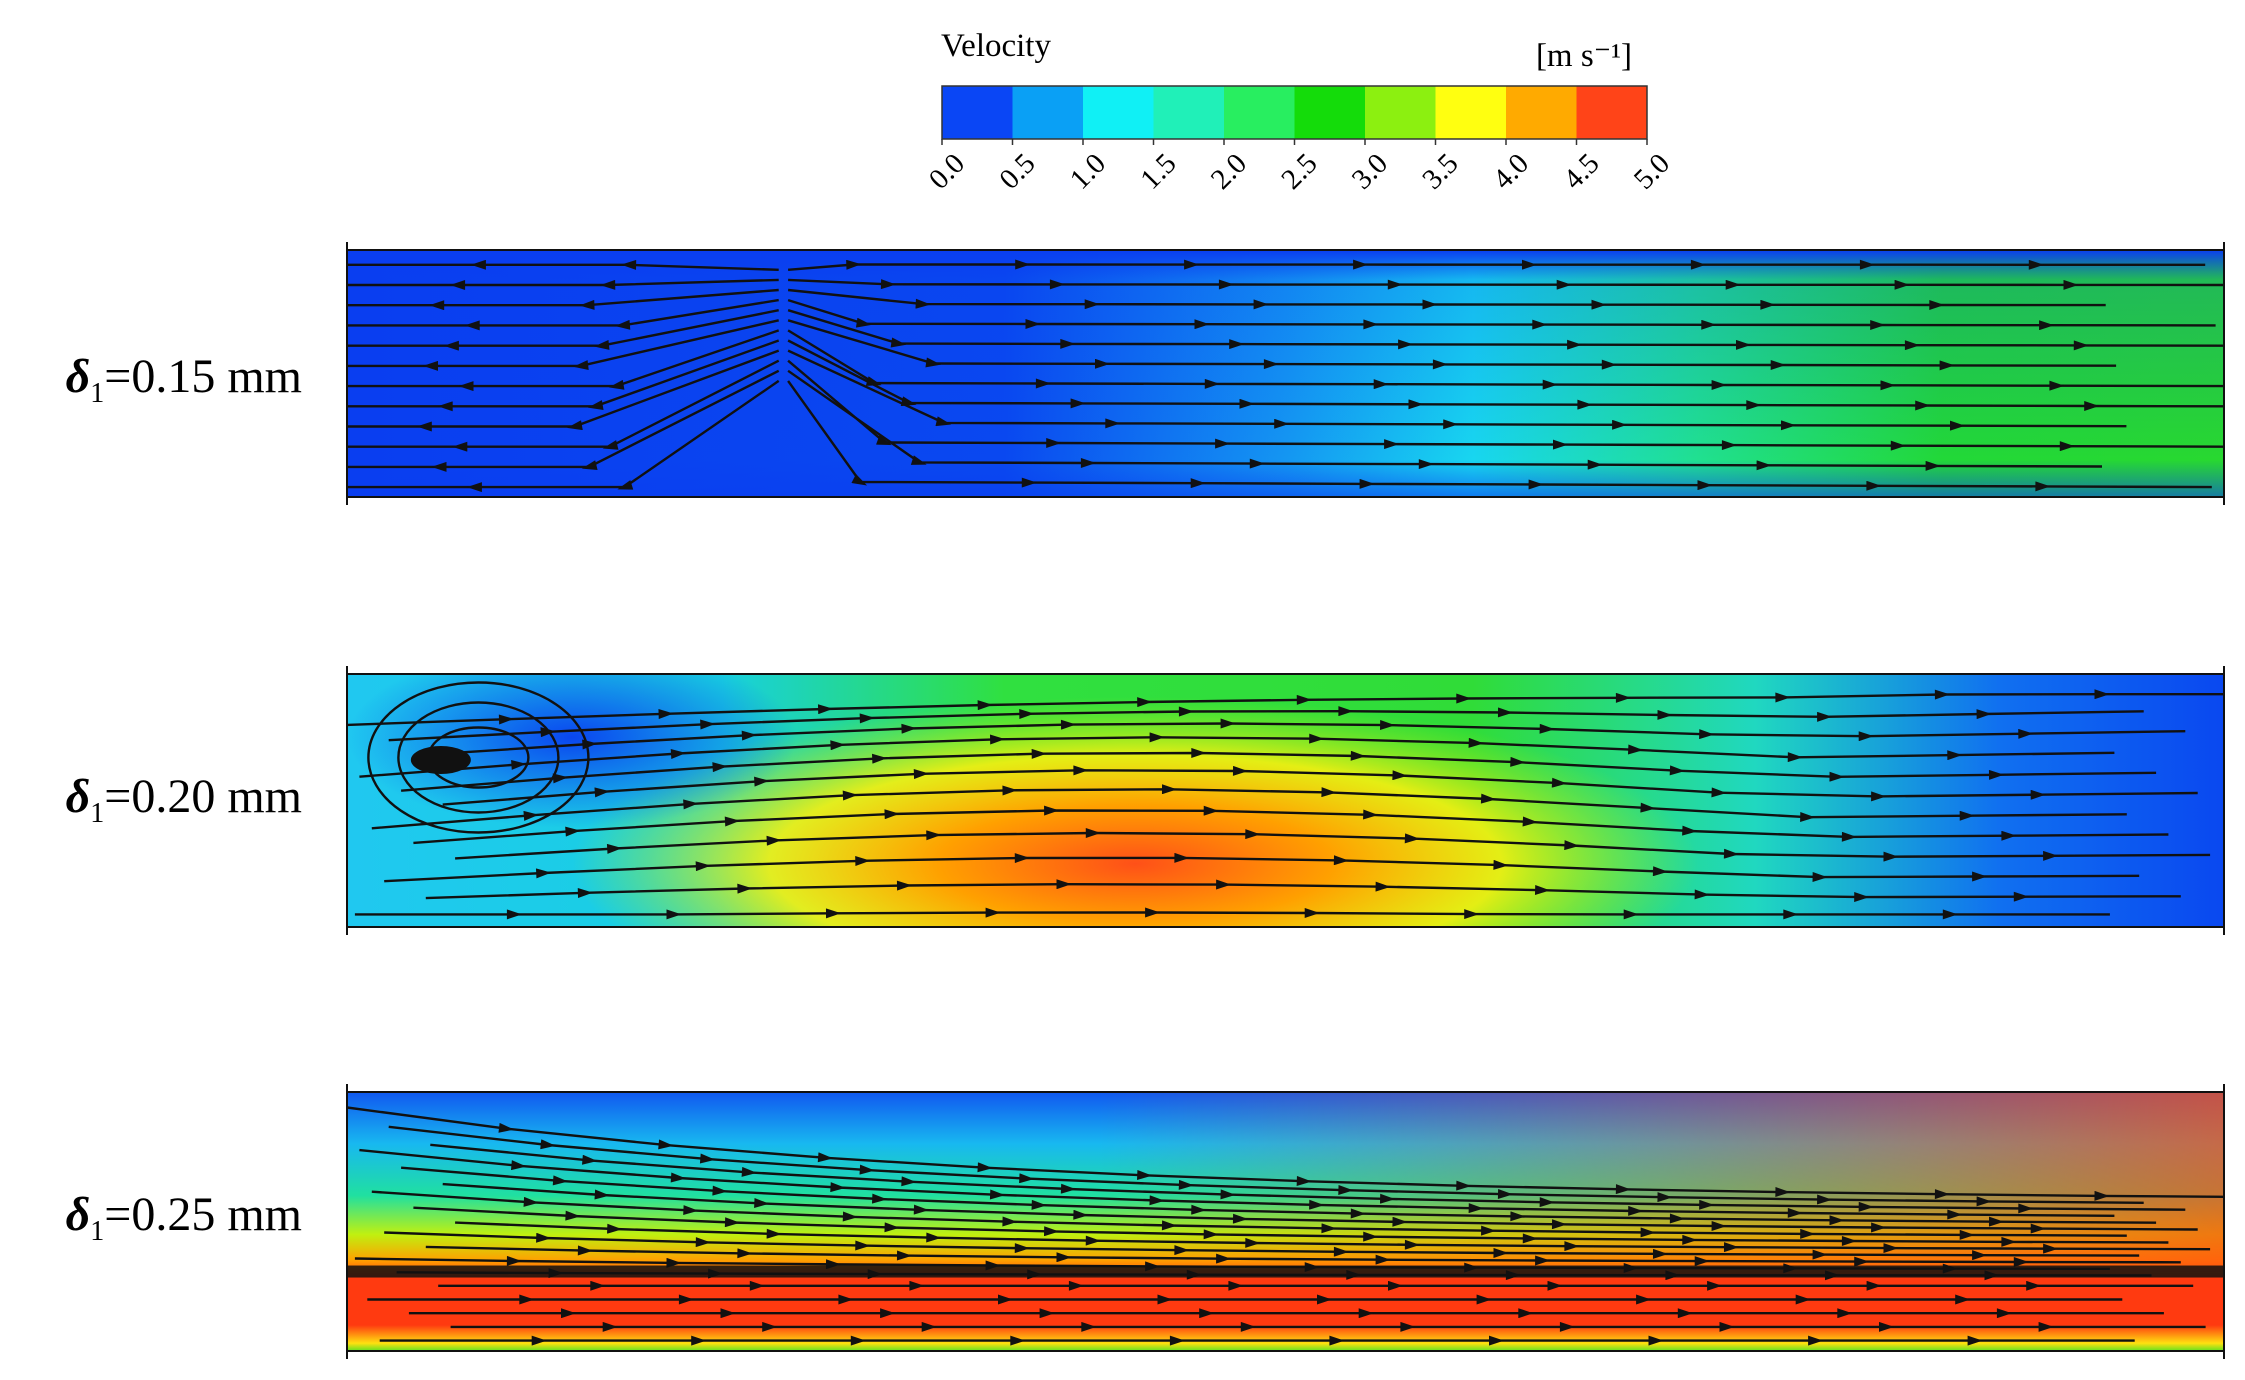 This screenshot has width=2245, height=1380. Describe the element at coordinates (1285, 1271) in the screenshot. I see `streamline-band` at that location.